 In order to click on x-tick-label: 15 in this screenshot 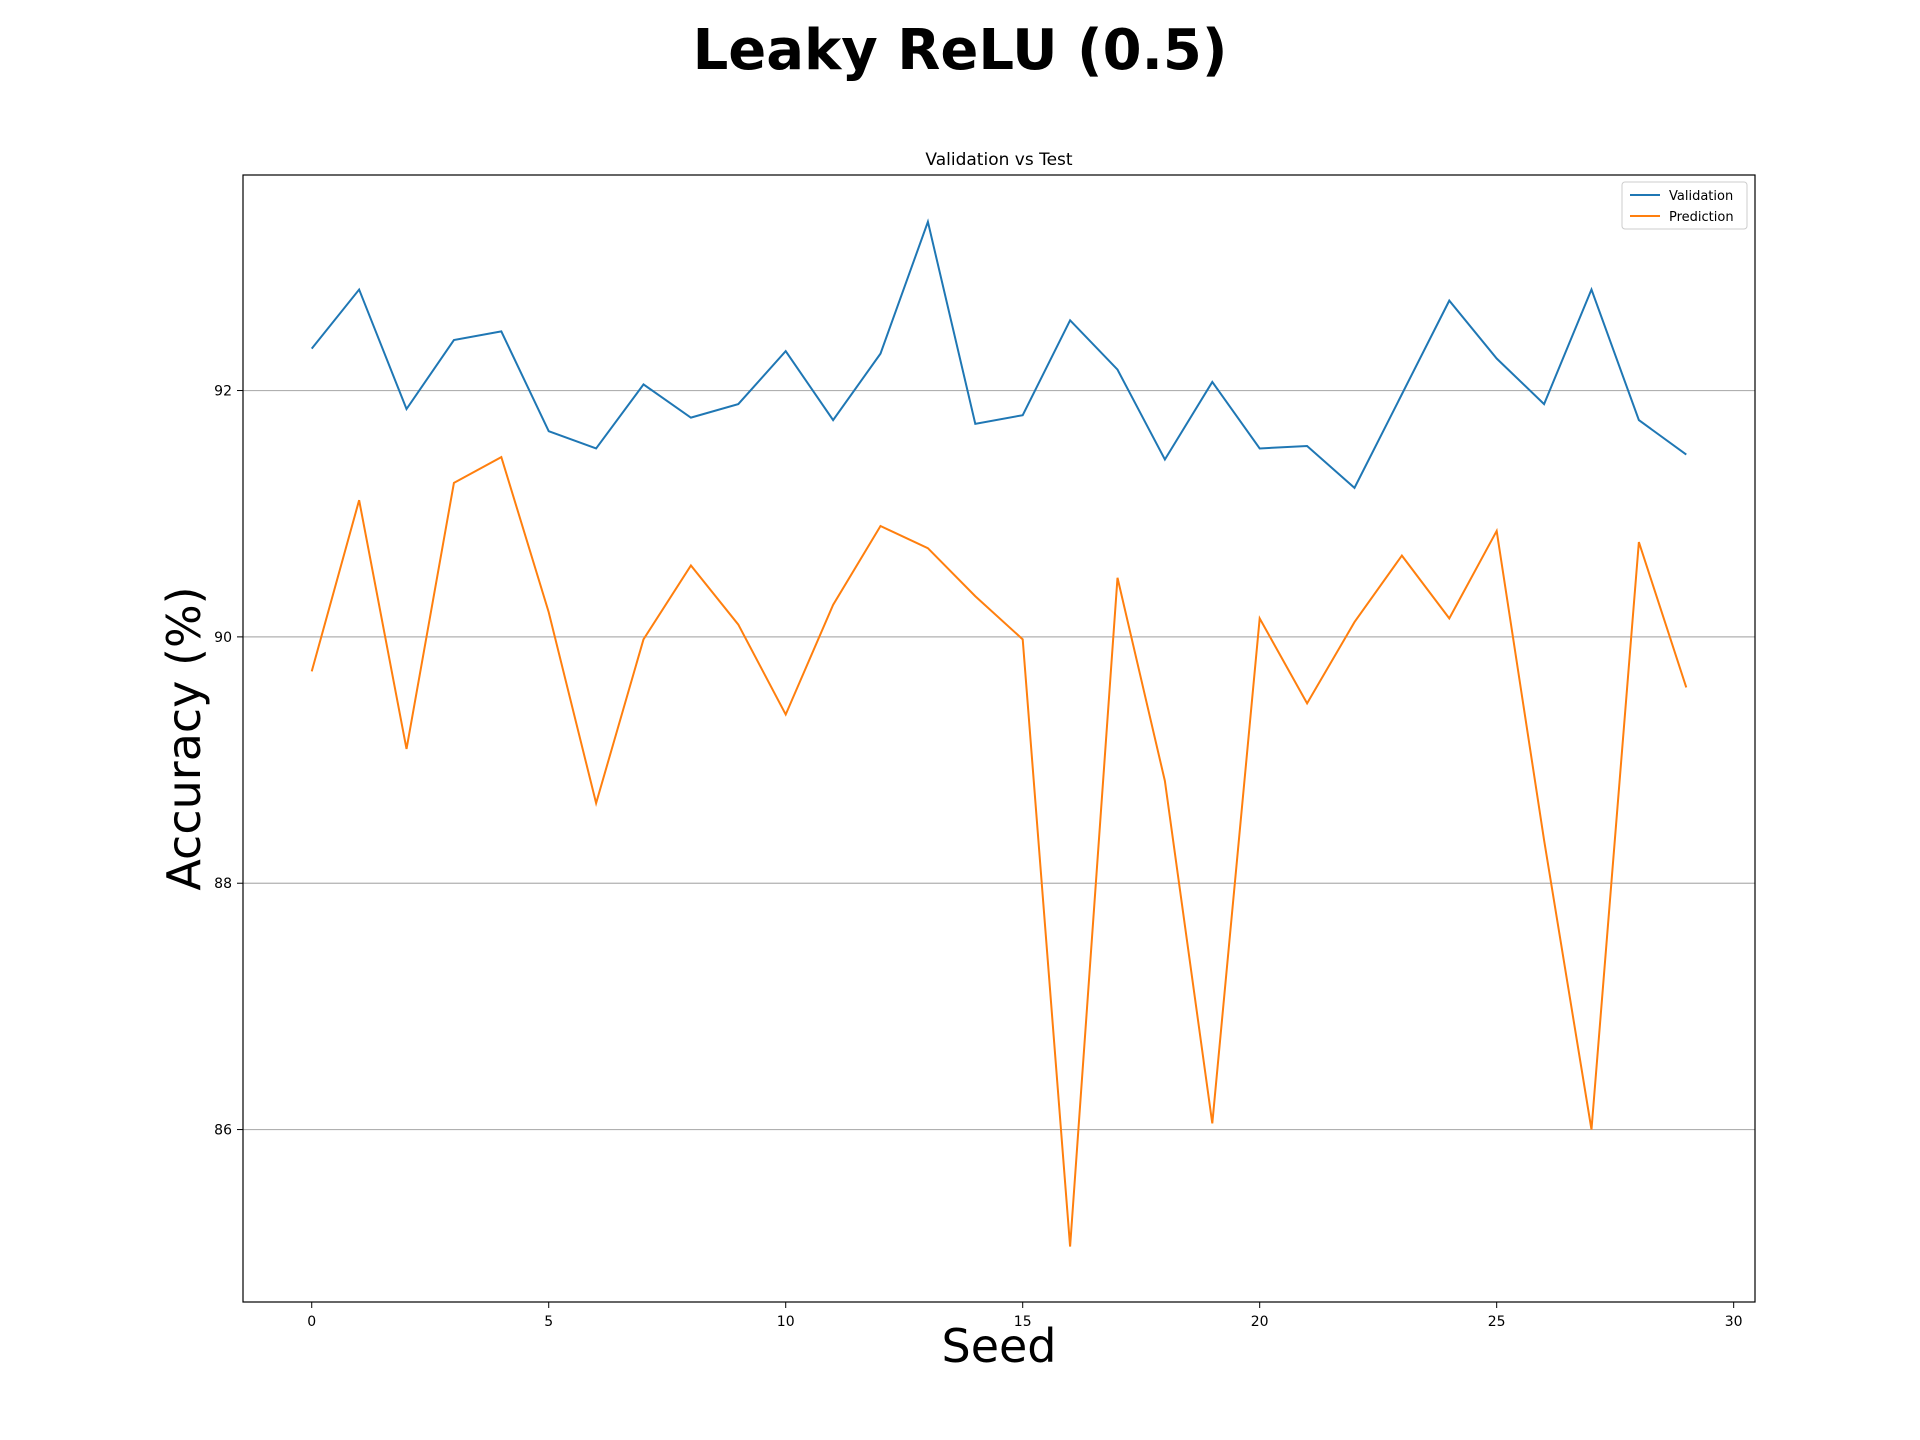, I will do `click(1023, 1322)`.